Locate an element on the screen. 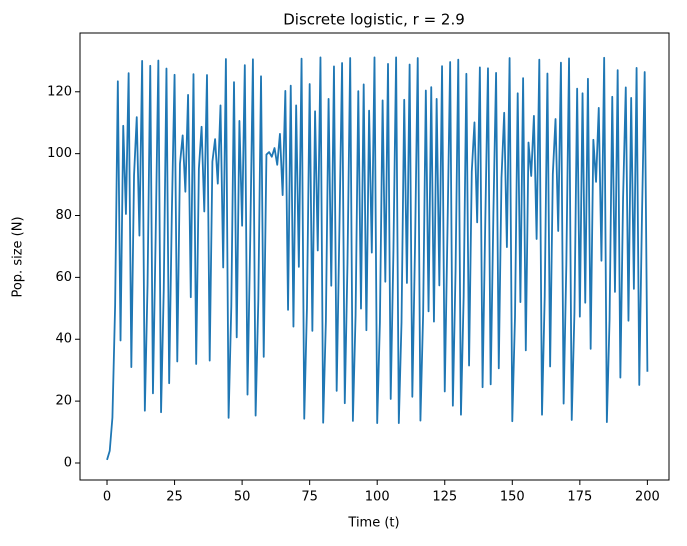  x-tick-label: 100 is located at coordinates (377, 497).